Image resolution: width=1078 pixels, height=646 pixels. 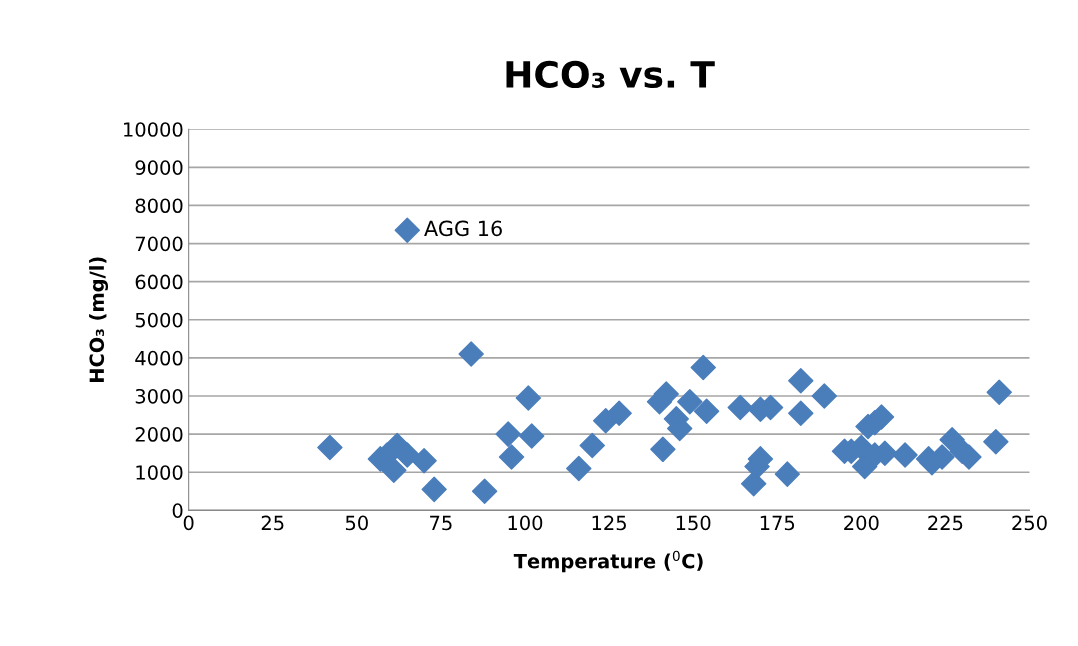 I want to click on x-tick-label: 225, so click(x=945, y=523).